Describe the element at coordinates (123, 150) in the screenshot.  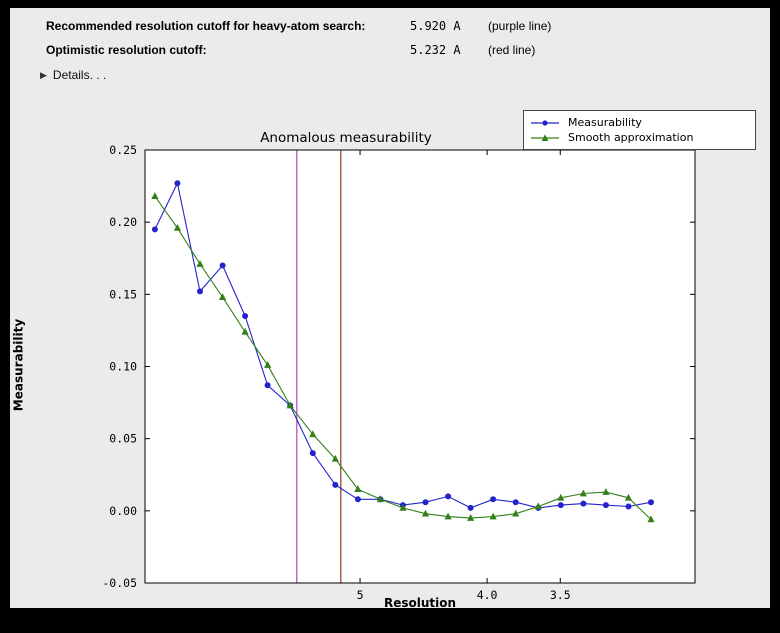
I see `svg-text: 0.25` at that location.